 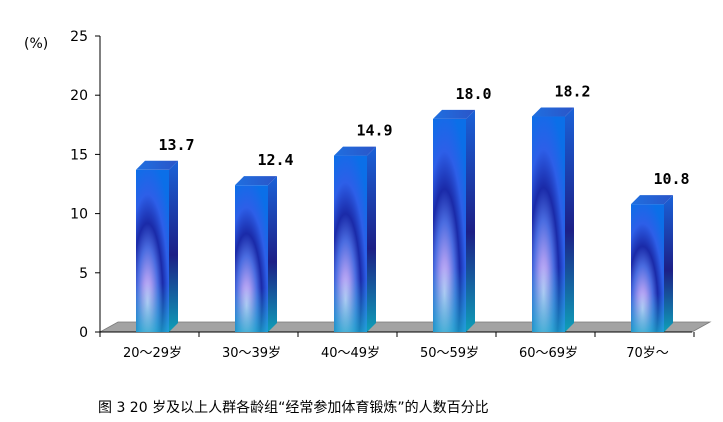 What do you see at coordinates (79, 155) in the screenshot?
I see `y-tick-label: 15` at bounding box center [79, 155].